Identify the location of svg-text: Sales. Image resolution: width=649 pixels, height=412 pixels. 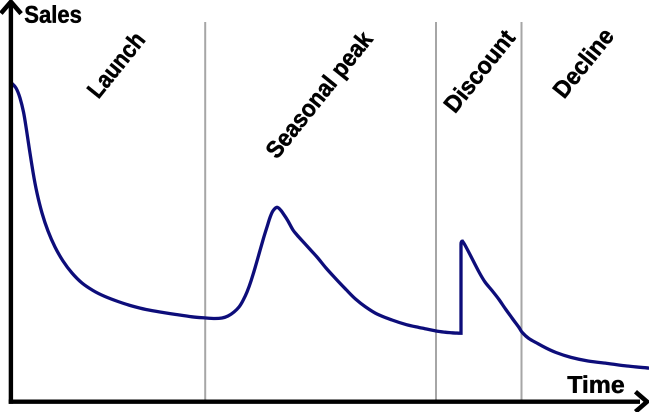
(53, 15).